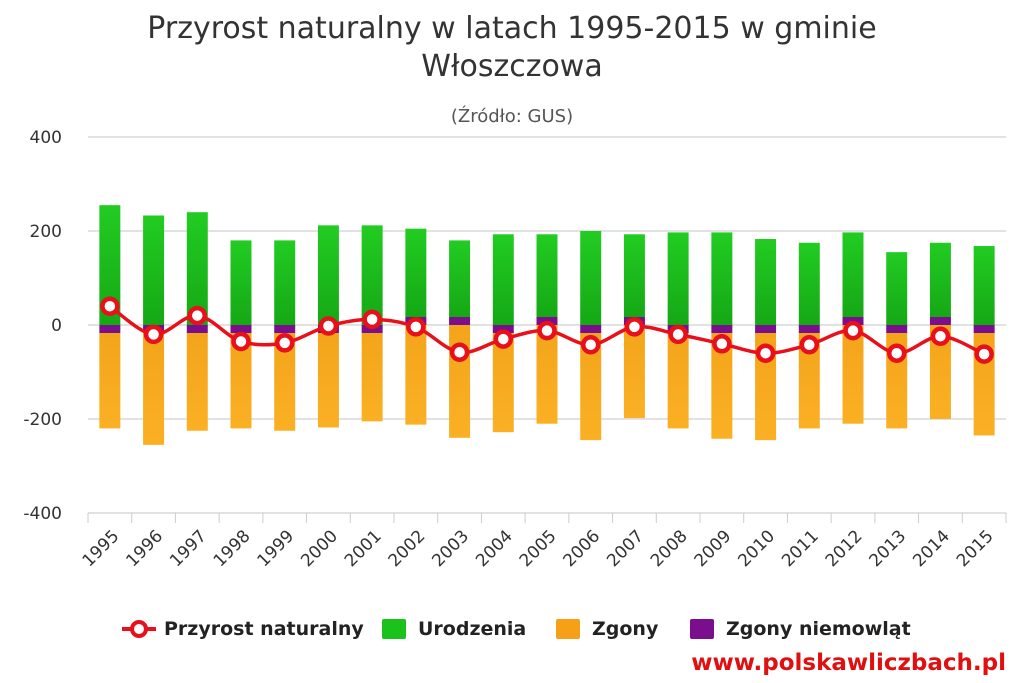 This screenshot has width=1024, height=683. Describe the element at coordinates (46, 232) in the screenshot. I see `y-tick-label: 200` at that location.